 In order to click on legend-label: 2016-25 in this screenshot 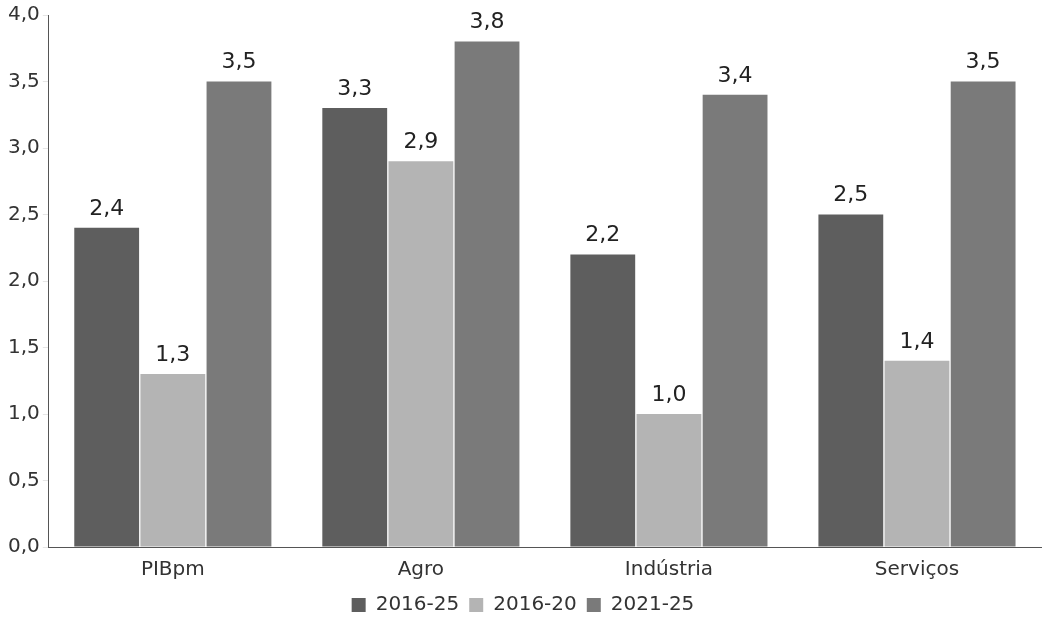, I will do `click(417, 603)`.